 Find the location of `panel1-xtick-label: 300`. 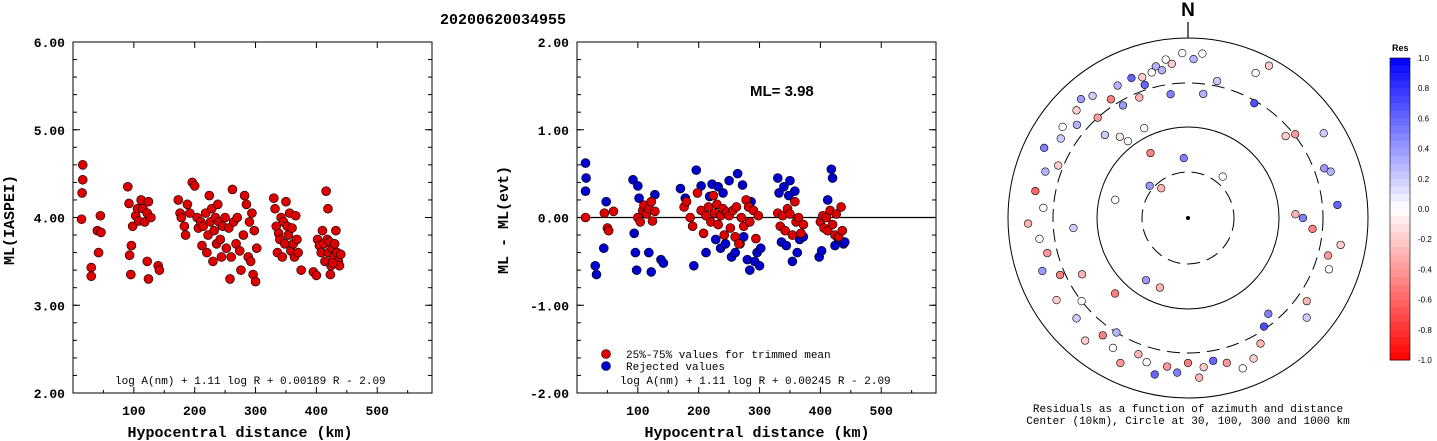

panel1-xtick-label: 300 is located at coordinates (256, 411).